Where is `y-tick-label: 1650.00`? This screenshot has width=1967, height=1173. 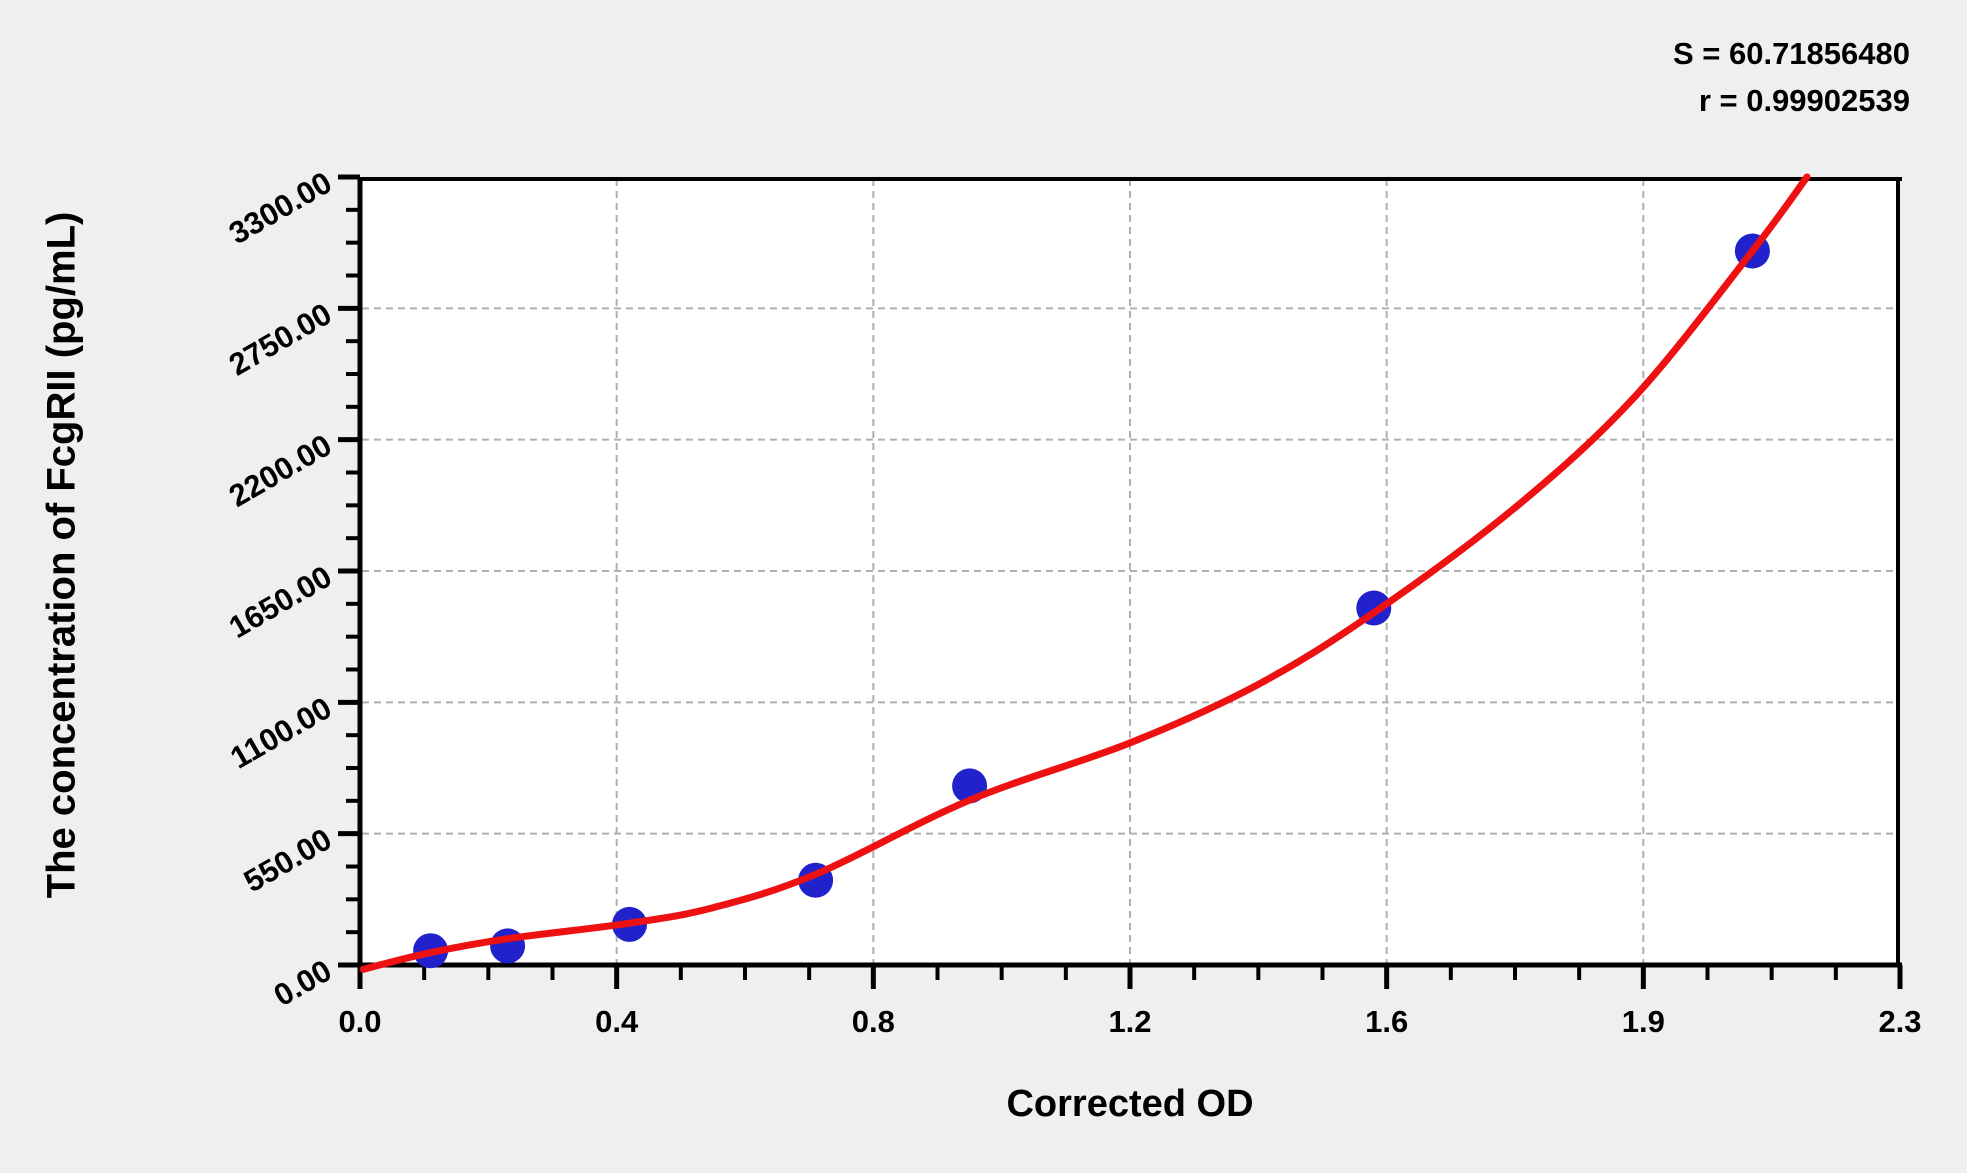
y-tick-label: 1650.00 is located at coordinates (280, 602).